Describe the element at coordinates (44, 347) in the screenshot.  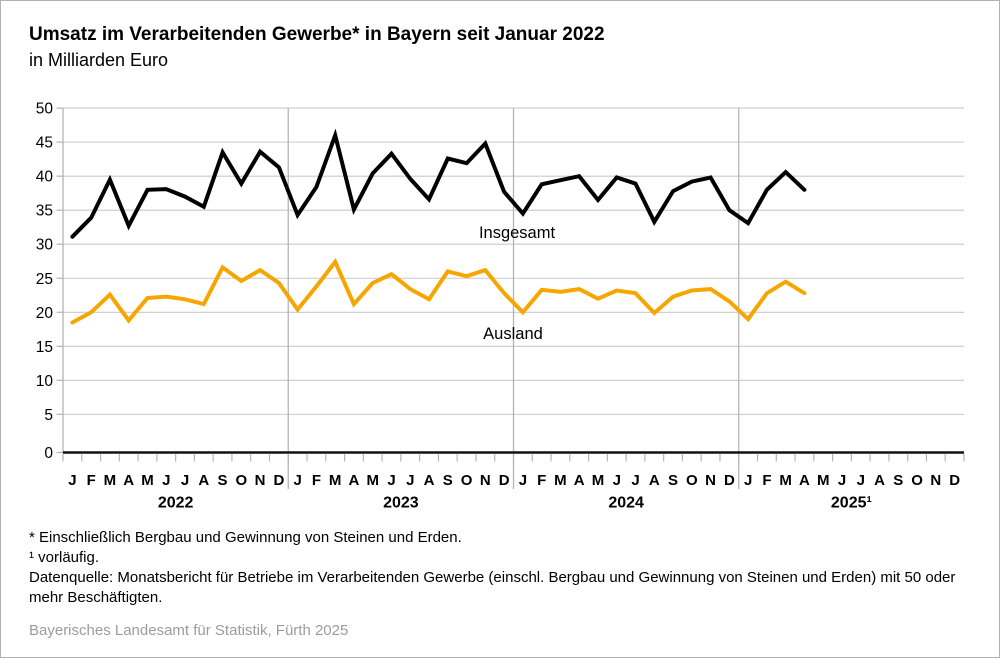
I see `y-tick-label: 15` at that location.